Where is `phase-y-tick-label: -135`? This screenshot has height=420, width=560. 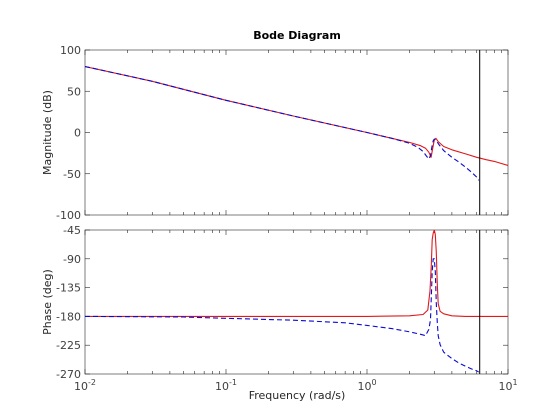 phase-y-tick-label: -135 is located at coordinates (68, 288).